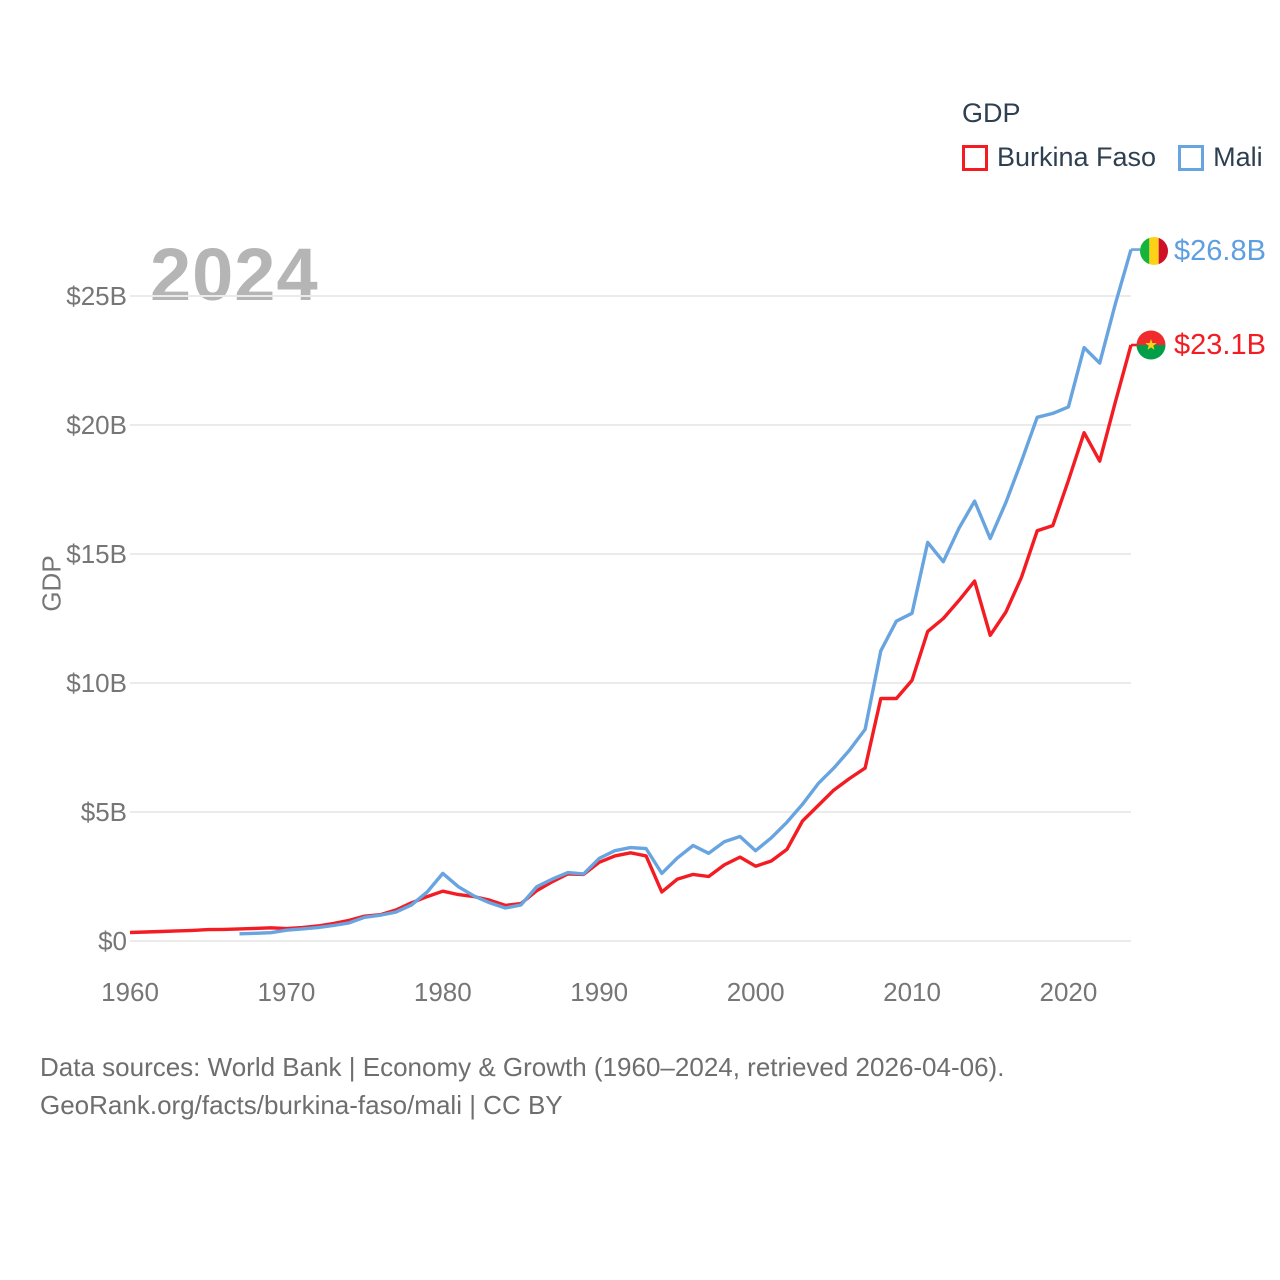 The image size is (1280, 1280). Describe the element at coordinates (96, 296) in the screenshot. I see `y-tick-label: $25B` at that location.